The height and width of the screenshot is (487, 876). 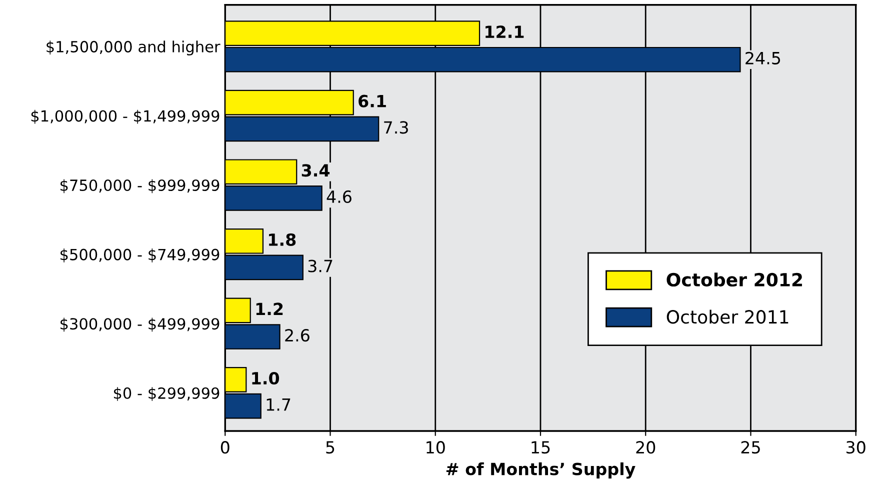 What do you see at coordinates (167, 394) in the screenshot?
I see `y-tick-label: $0 - $299,999` at bounding box center [167, 394].